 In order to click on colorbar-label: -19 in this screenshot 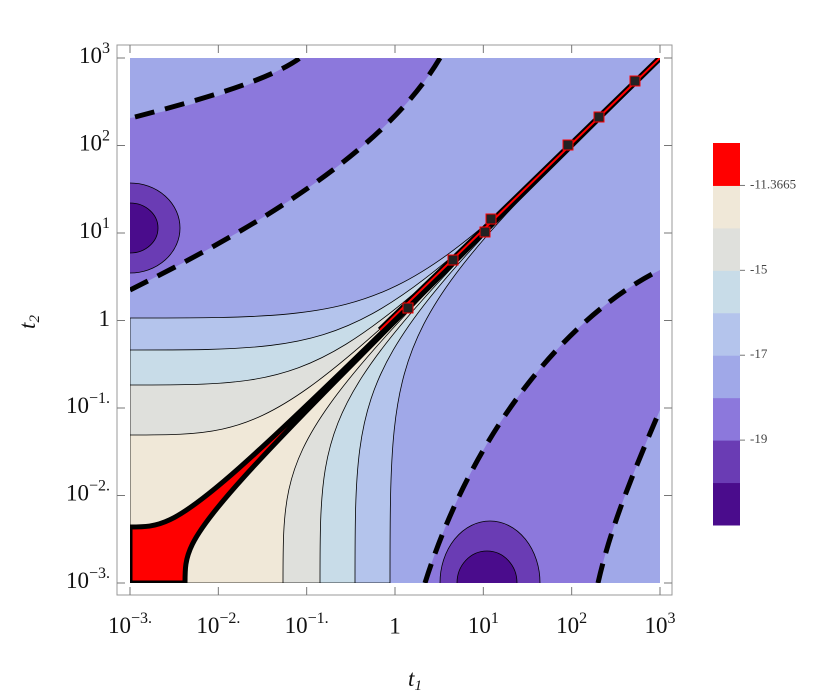, I will do `click(758, 438)`.